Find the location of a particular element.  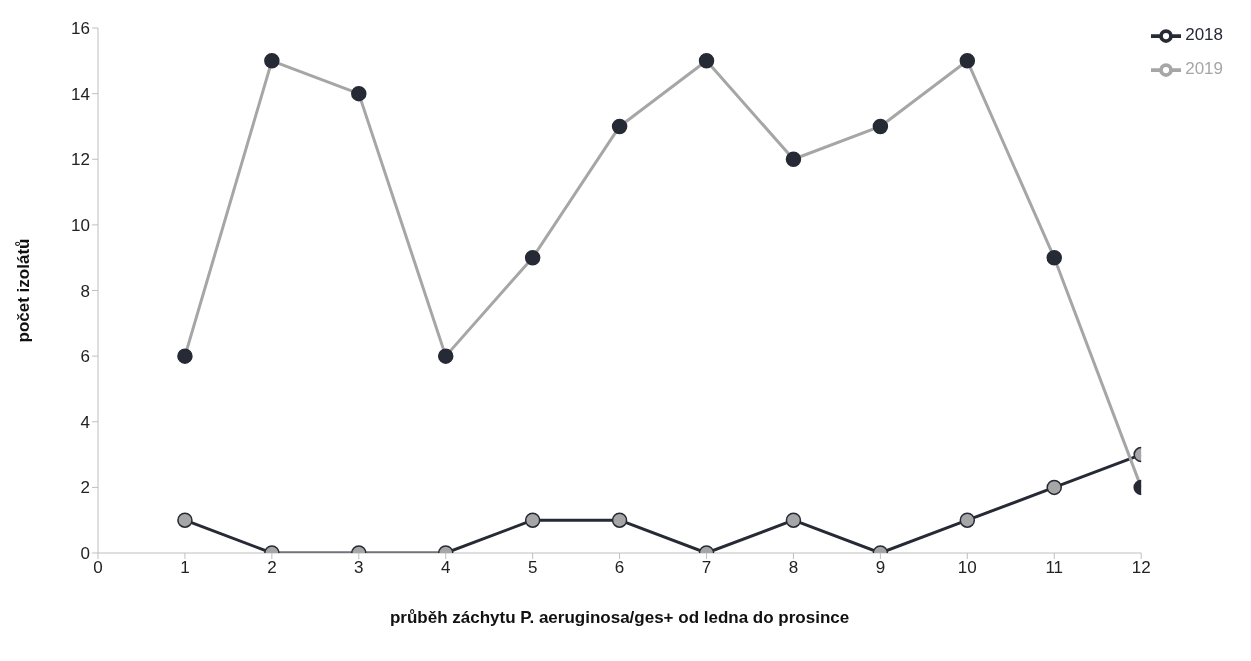

x-tick-label: 1 is located at coordinates (185, 568).